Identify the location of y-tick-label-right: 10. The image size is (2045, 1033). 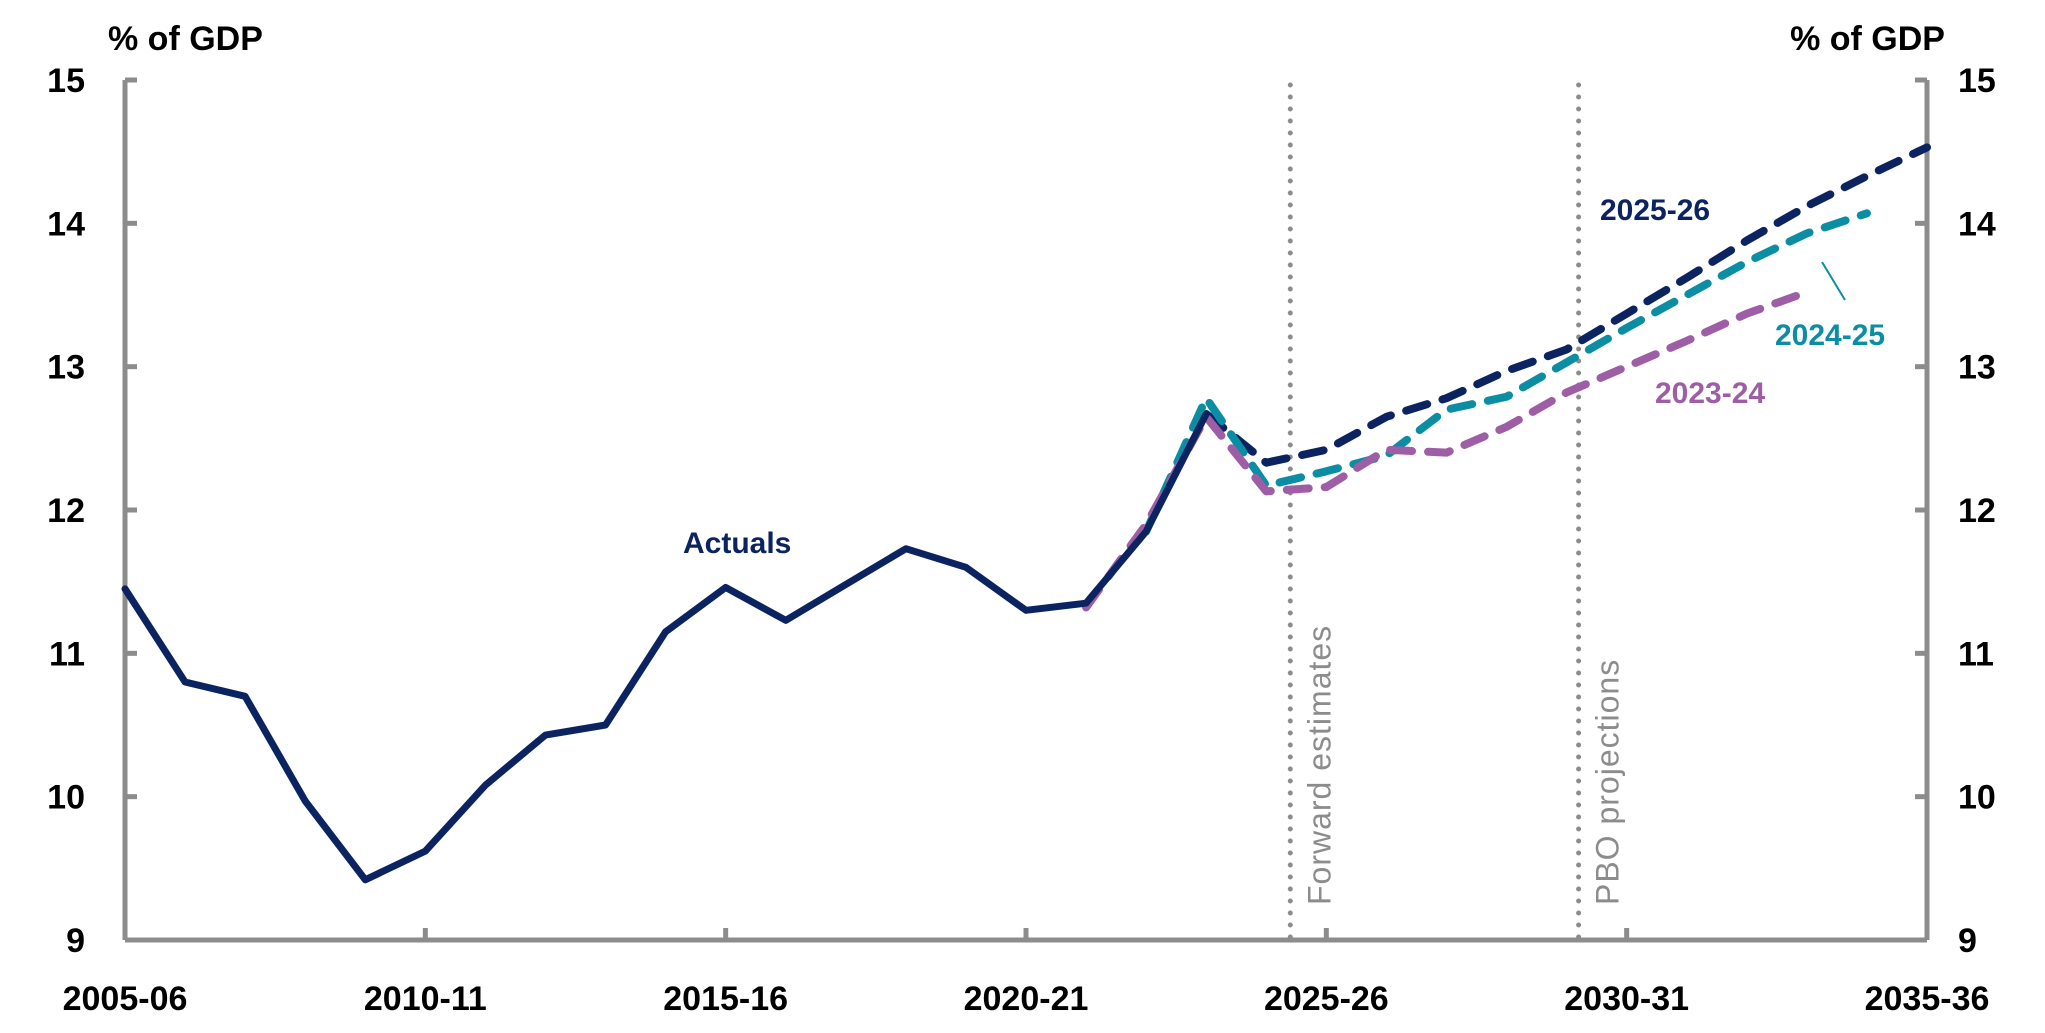
(1977, 798).